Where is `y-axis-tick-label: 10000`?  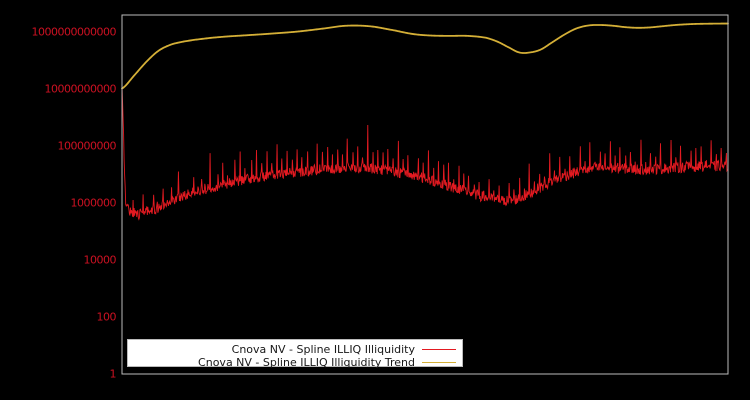
y-axis-tick-label: 10000 is located at coordinates (100, 260).